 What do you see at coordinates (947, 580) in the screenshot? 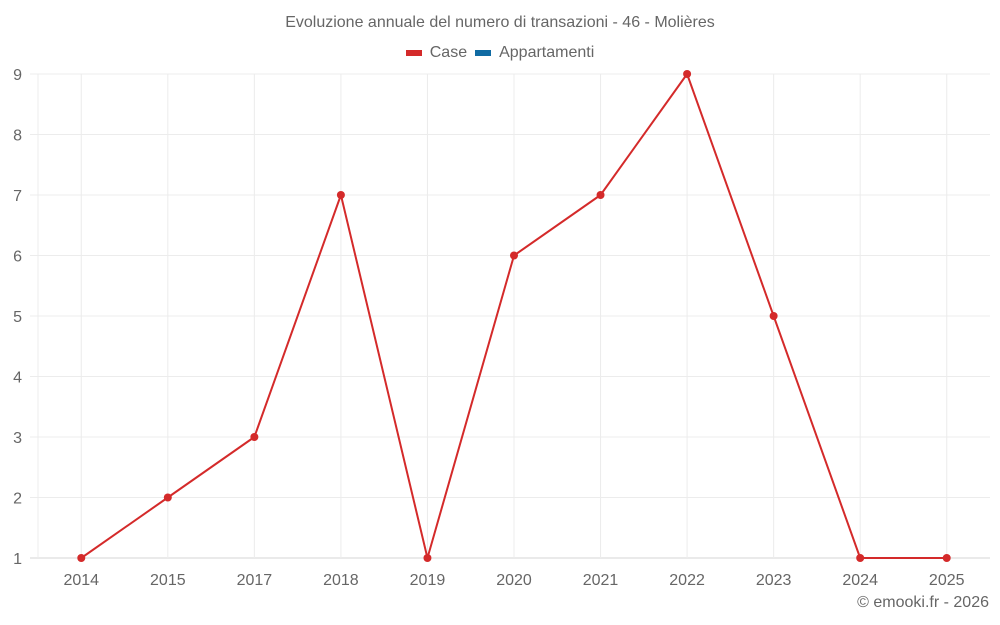
I see `x-tick-label: 2025` at bounding box center [947, 580].